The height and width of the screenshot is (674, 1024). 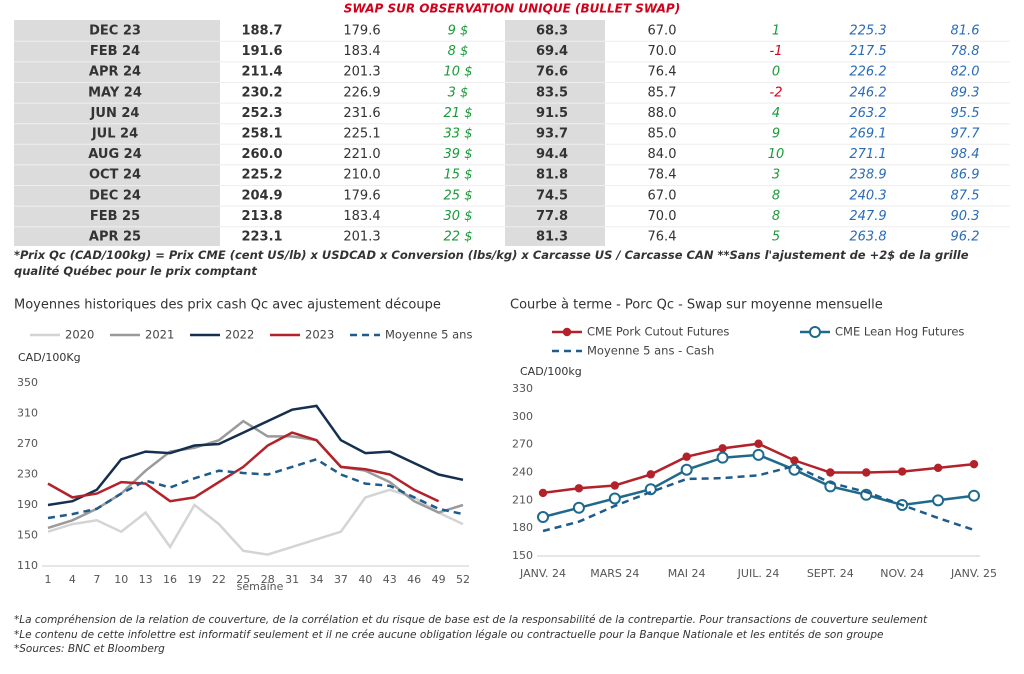 What do you see at coordinates (115, 154) in the screenshot?
I see `table-cell: AUG 24` at bounding box center [115, 154].